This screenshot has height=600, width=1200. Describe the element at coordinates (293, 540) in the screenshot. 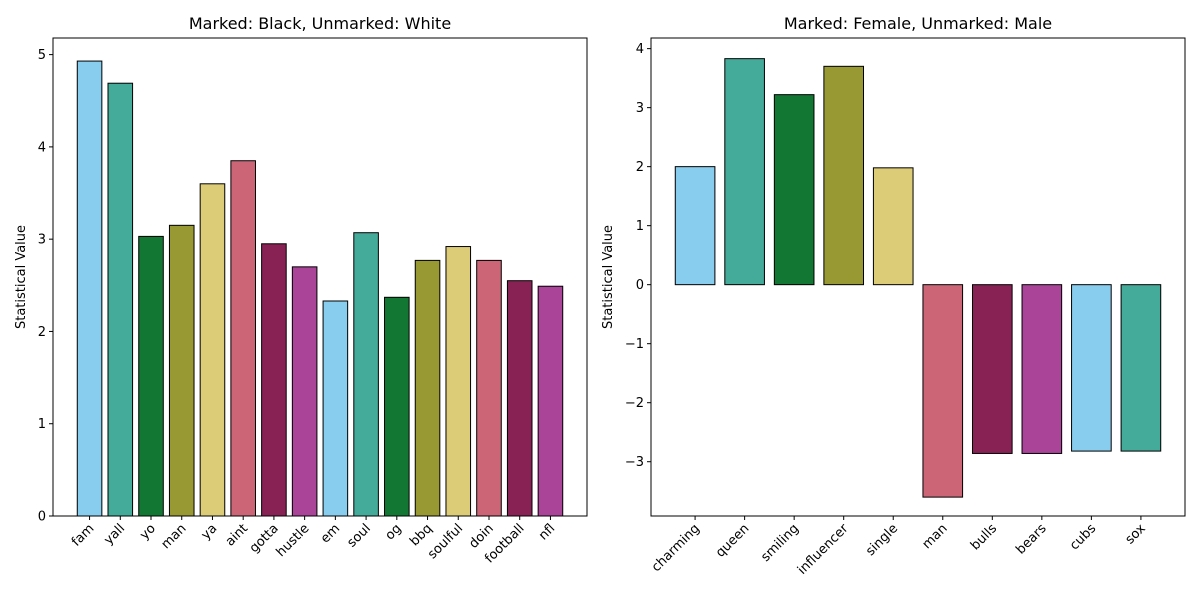

I see `x-tick-label: hustle` at that location.